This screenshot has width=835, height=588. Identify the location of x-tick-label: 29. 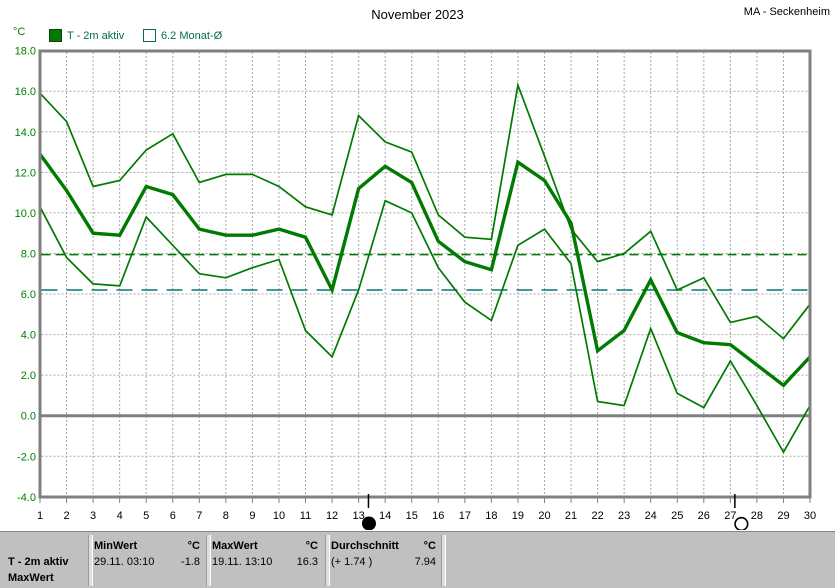
(783, 516).